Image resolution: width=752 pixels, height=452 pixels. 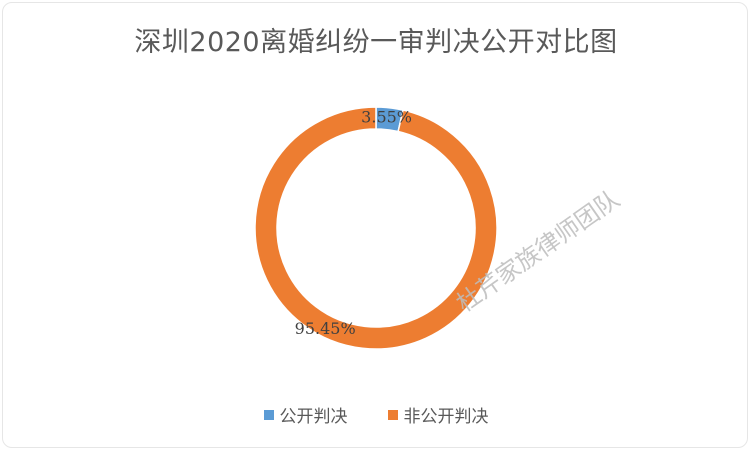 I want to click on legend-swatch-nonpublic, so click(x=392, y=414).